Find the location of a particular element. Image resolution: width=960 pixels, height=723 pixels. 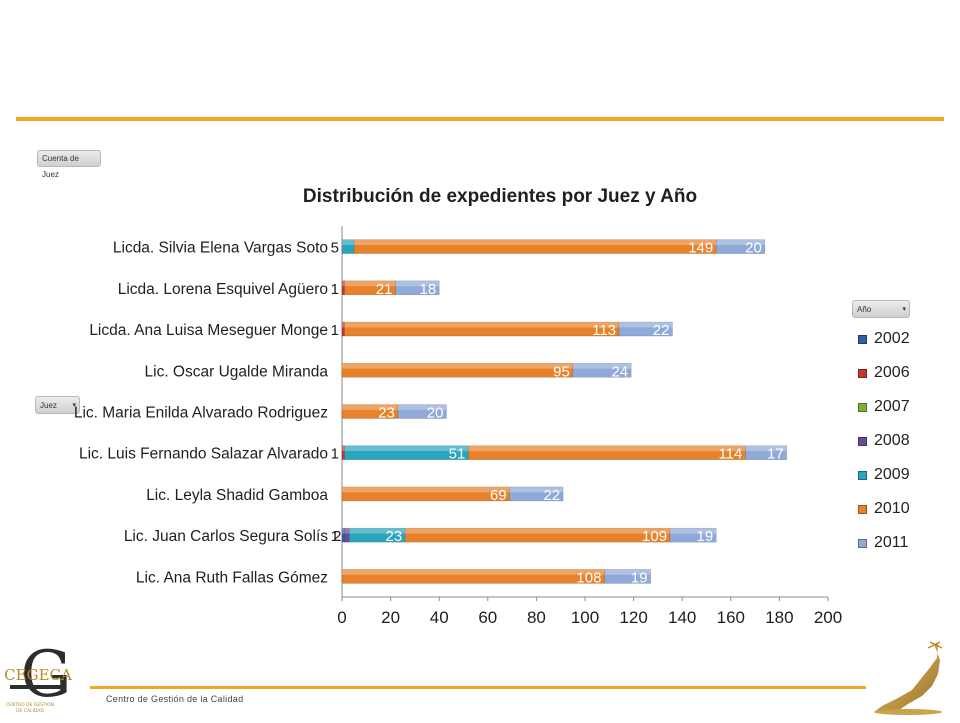

data-label: 108 is located at coordinates (588, 577).